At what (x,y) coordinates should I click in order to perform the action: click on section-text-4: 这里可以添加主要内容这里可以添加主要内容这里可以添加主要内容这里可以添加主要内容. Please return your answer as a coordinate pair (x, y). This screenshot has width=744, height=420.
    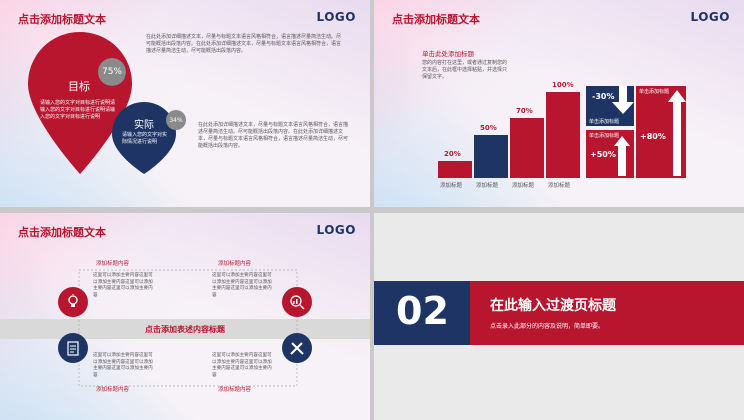
    Looking at the image, I should click on (242, 365).